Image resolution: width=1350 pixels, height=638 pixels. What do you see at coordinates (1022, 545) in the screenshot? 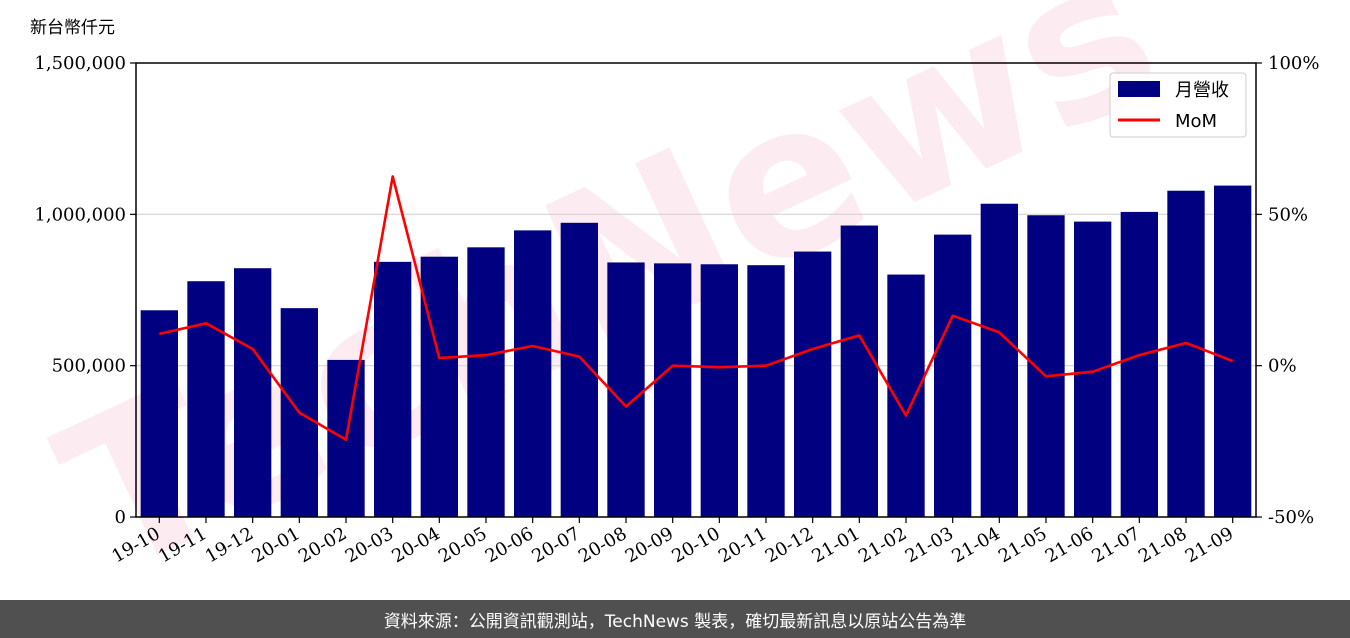
I see `x-tick-label: 21-05` at bounding box center [1022, 545].